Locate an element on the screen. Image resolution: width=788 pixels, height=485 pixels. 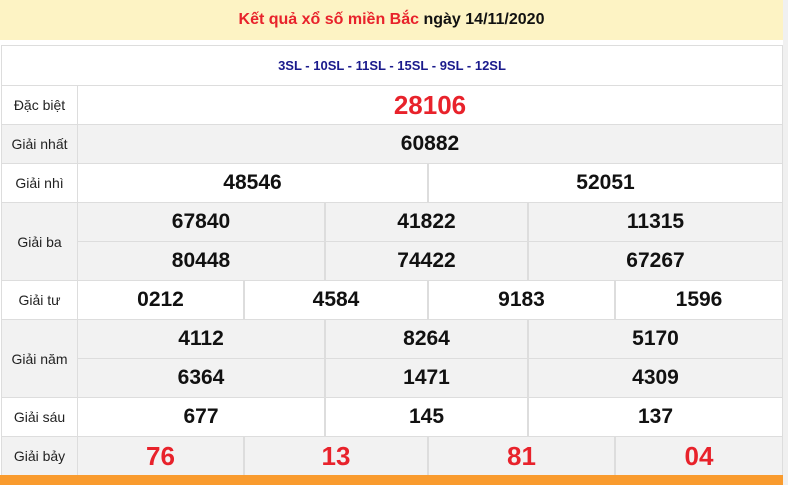
prize-number: 6364 is located at coordinates (201, 378).